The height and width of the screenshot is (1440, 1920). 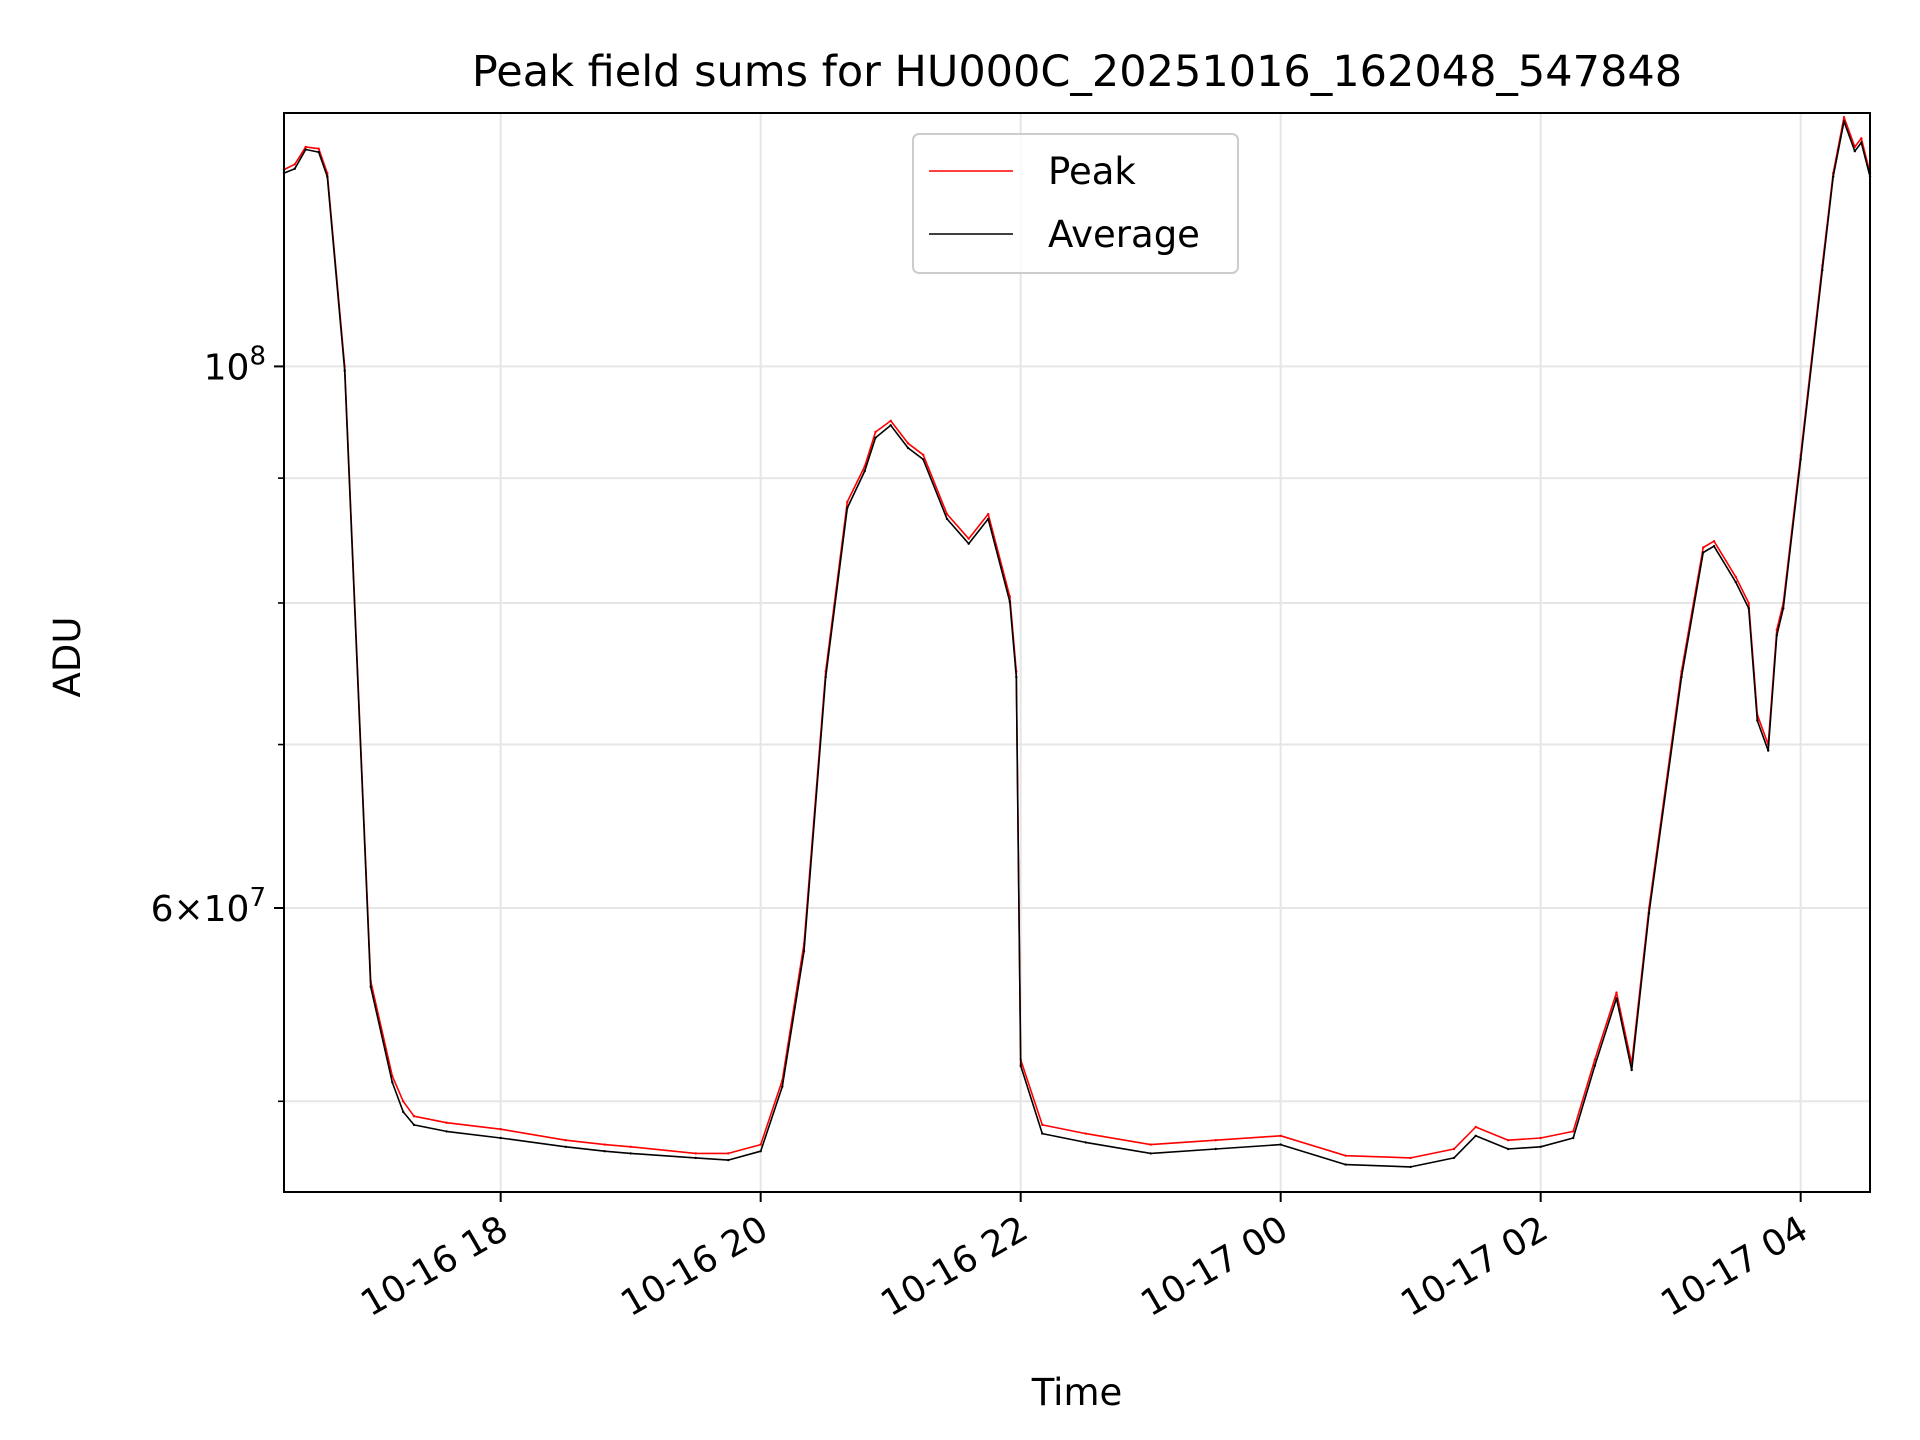 I want to click on y-tick-label: 108, so click(x=235, y=364).